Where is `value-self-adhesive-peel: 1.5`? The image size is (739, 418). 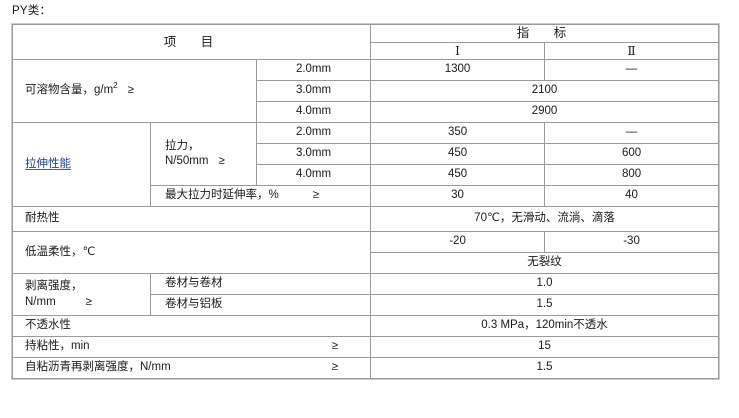 value-self-adhesive-peel: 1.5 is located at coordinates (545, 368).